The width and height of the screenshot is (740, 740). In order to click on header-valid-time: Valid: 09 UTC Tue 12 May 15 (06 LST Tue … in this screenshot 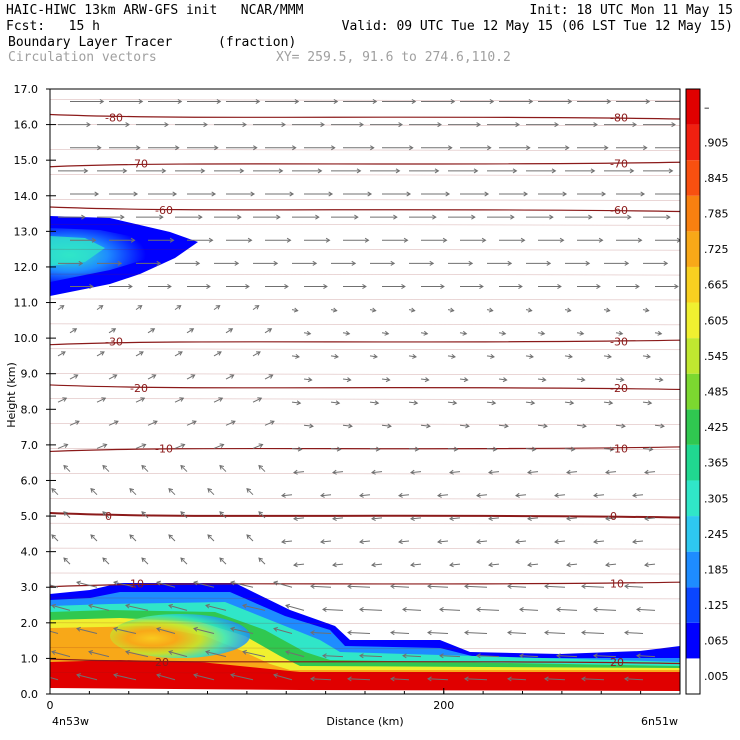, I will do `click(537, 26)`.